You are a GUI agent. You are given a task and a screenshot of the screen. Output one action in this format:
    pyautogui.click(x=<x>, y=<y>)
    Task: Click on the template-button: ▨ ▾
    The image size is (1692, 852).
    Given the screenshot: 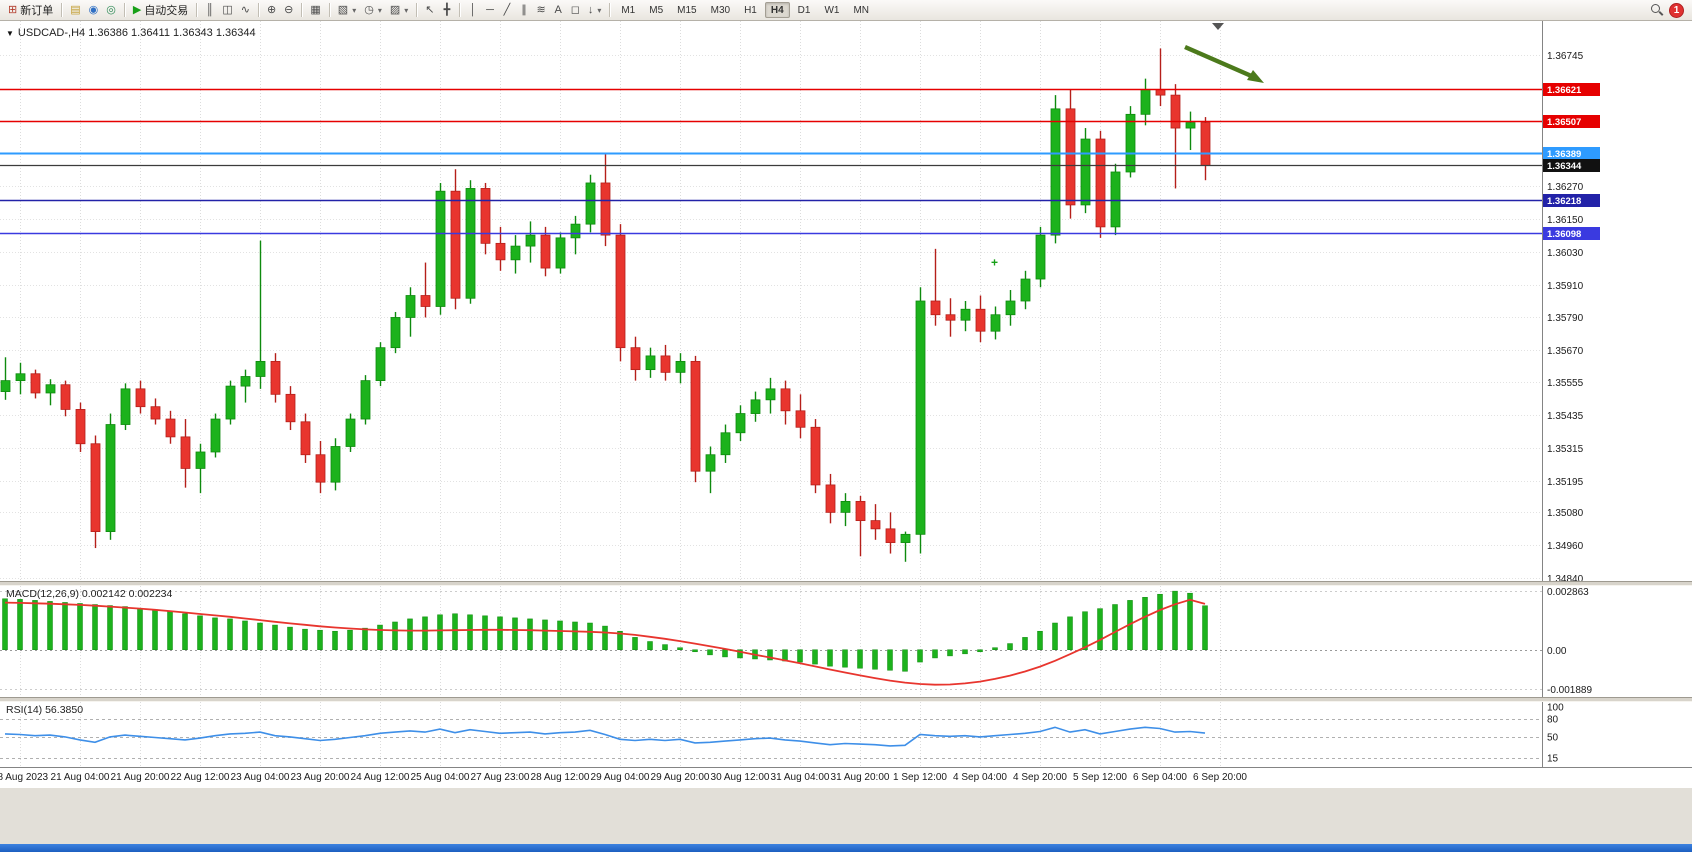 What is the action you would take?
    pyautogui.click(x=399, y=10)
    